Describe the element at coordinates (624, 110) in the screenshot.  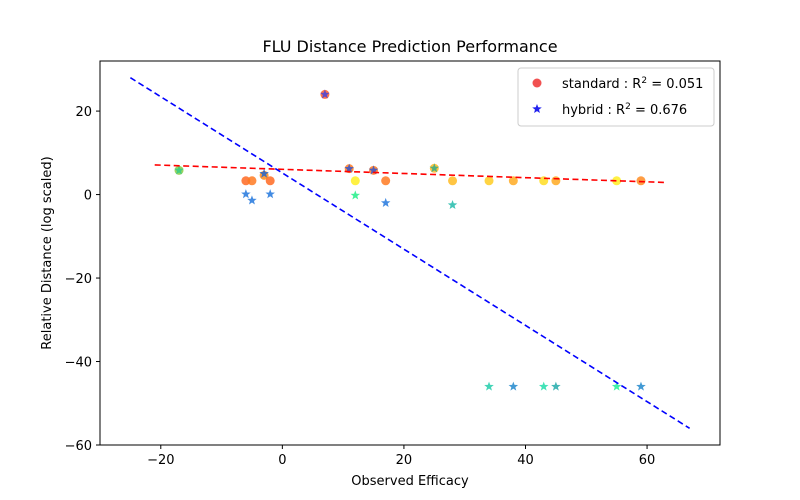
I see `legend-label-hybrid: hybrid : R2 = 0.676` at that location.